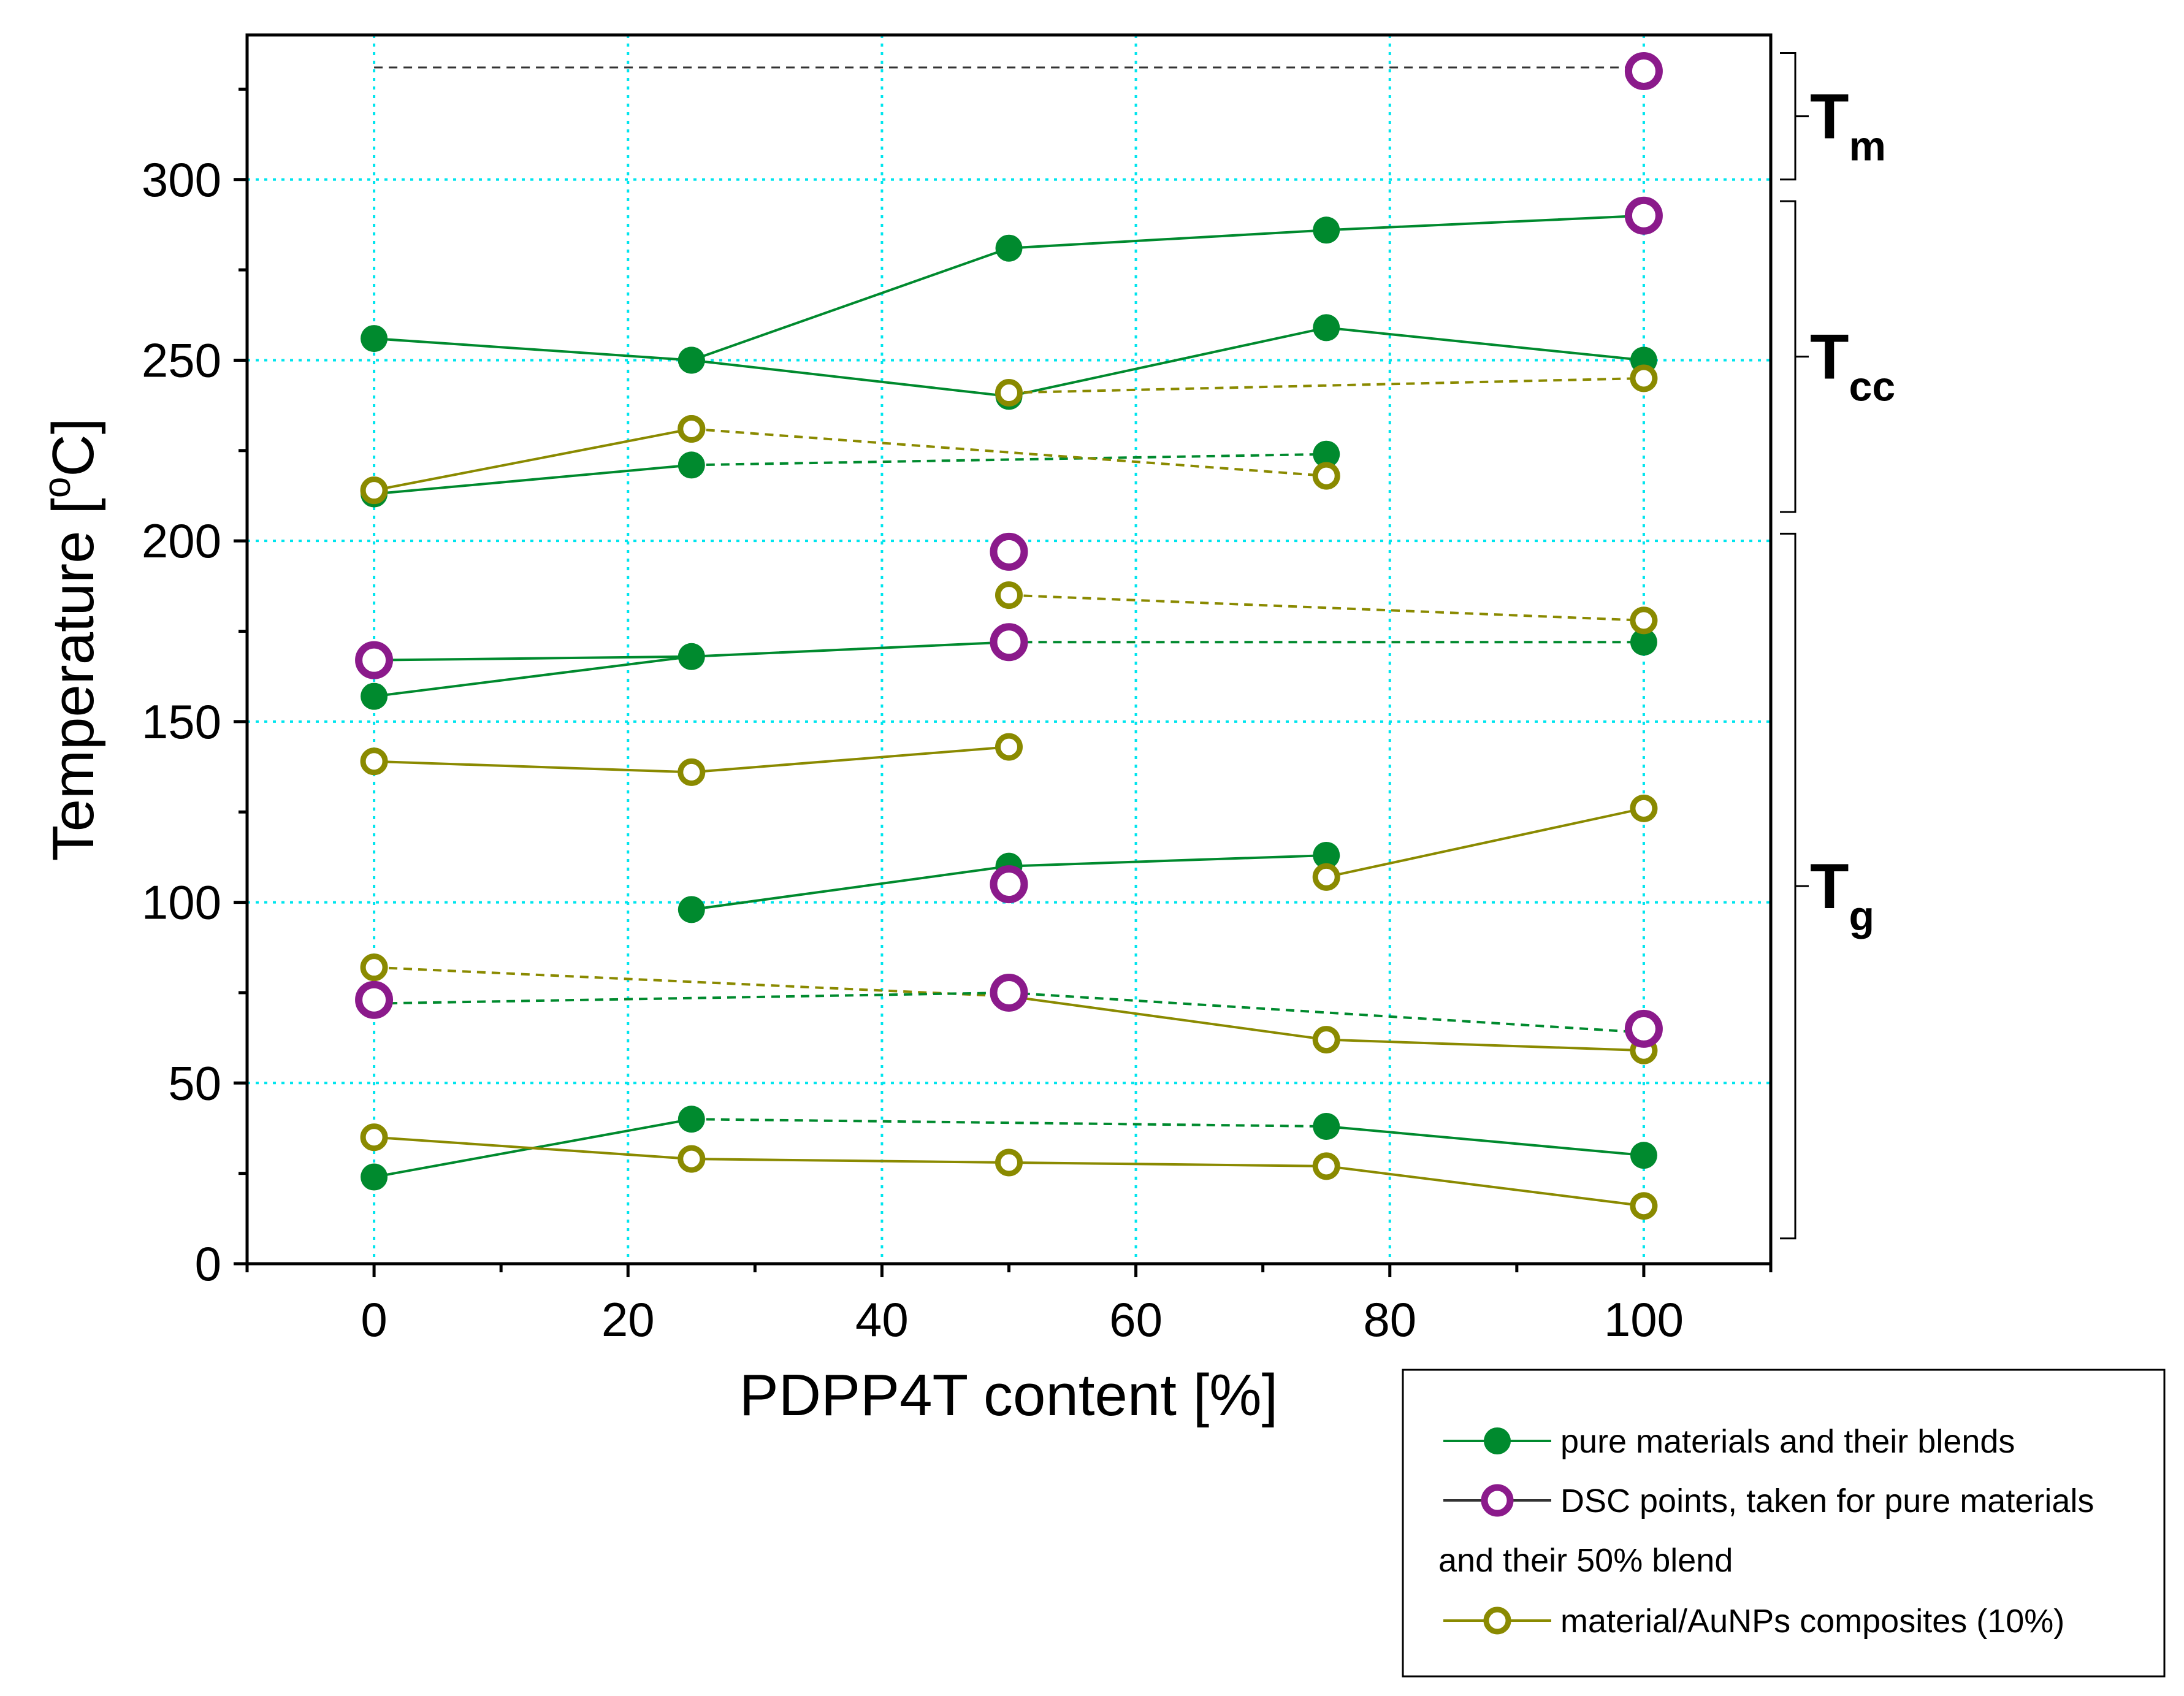 The width and height of the screenshot is (2184, 1696). What do you see at coordinates (1390, 1319) in the screenshot?
I see `x-tick-label: 80` at bounding box center [1390, 1319].